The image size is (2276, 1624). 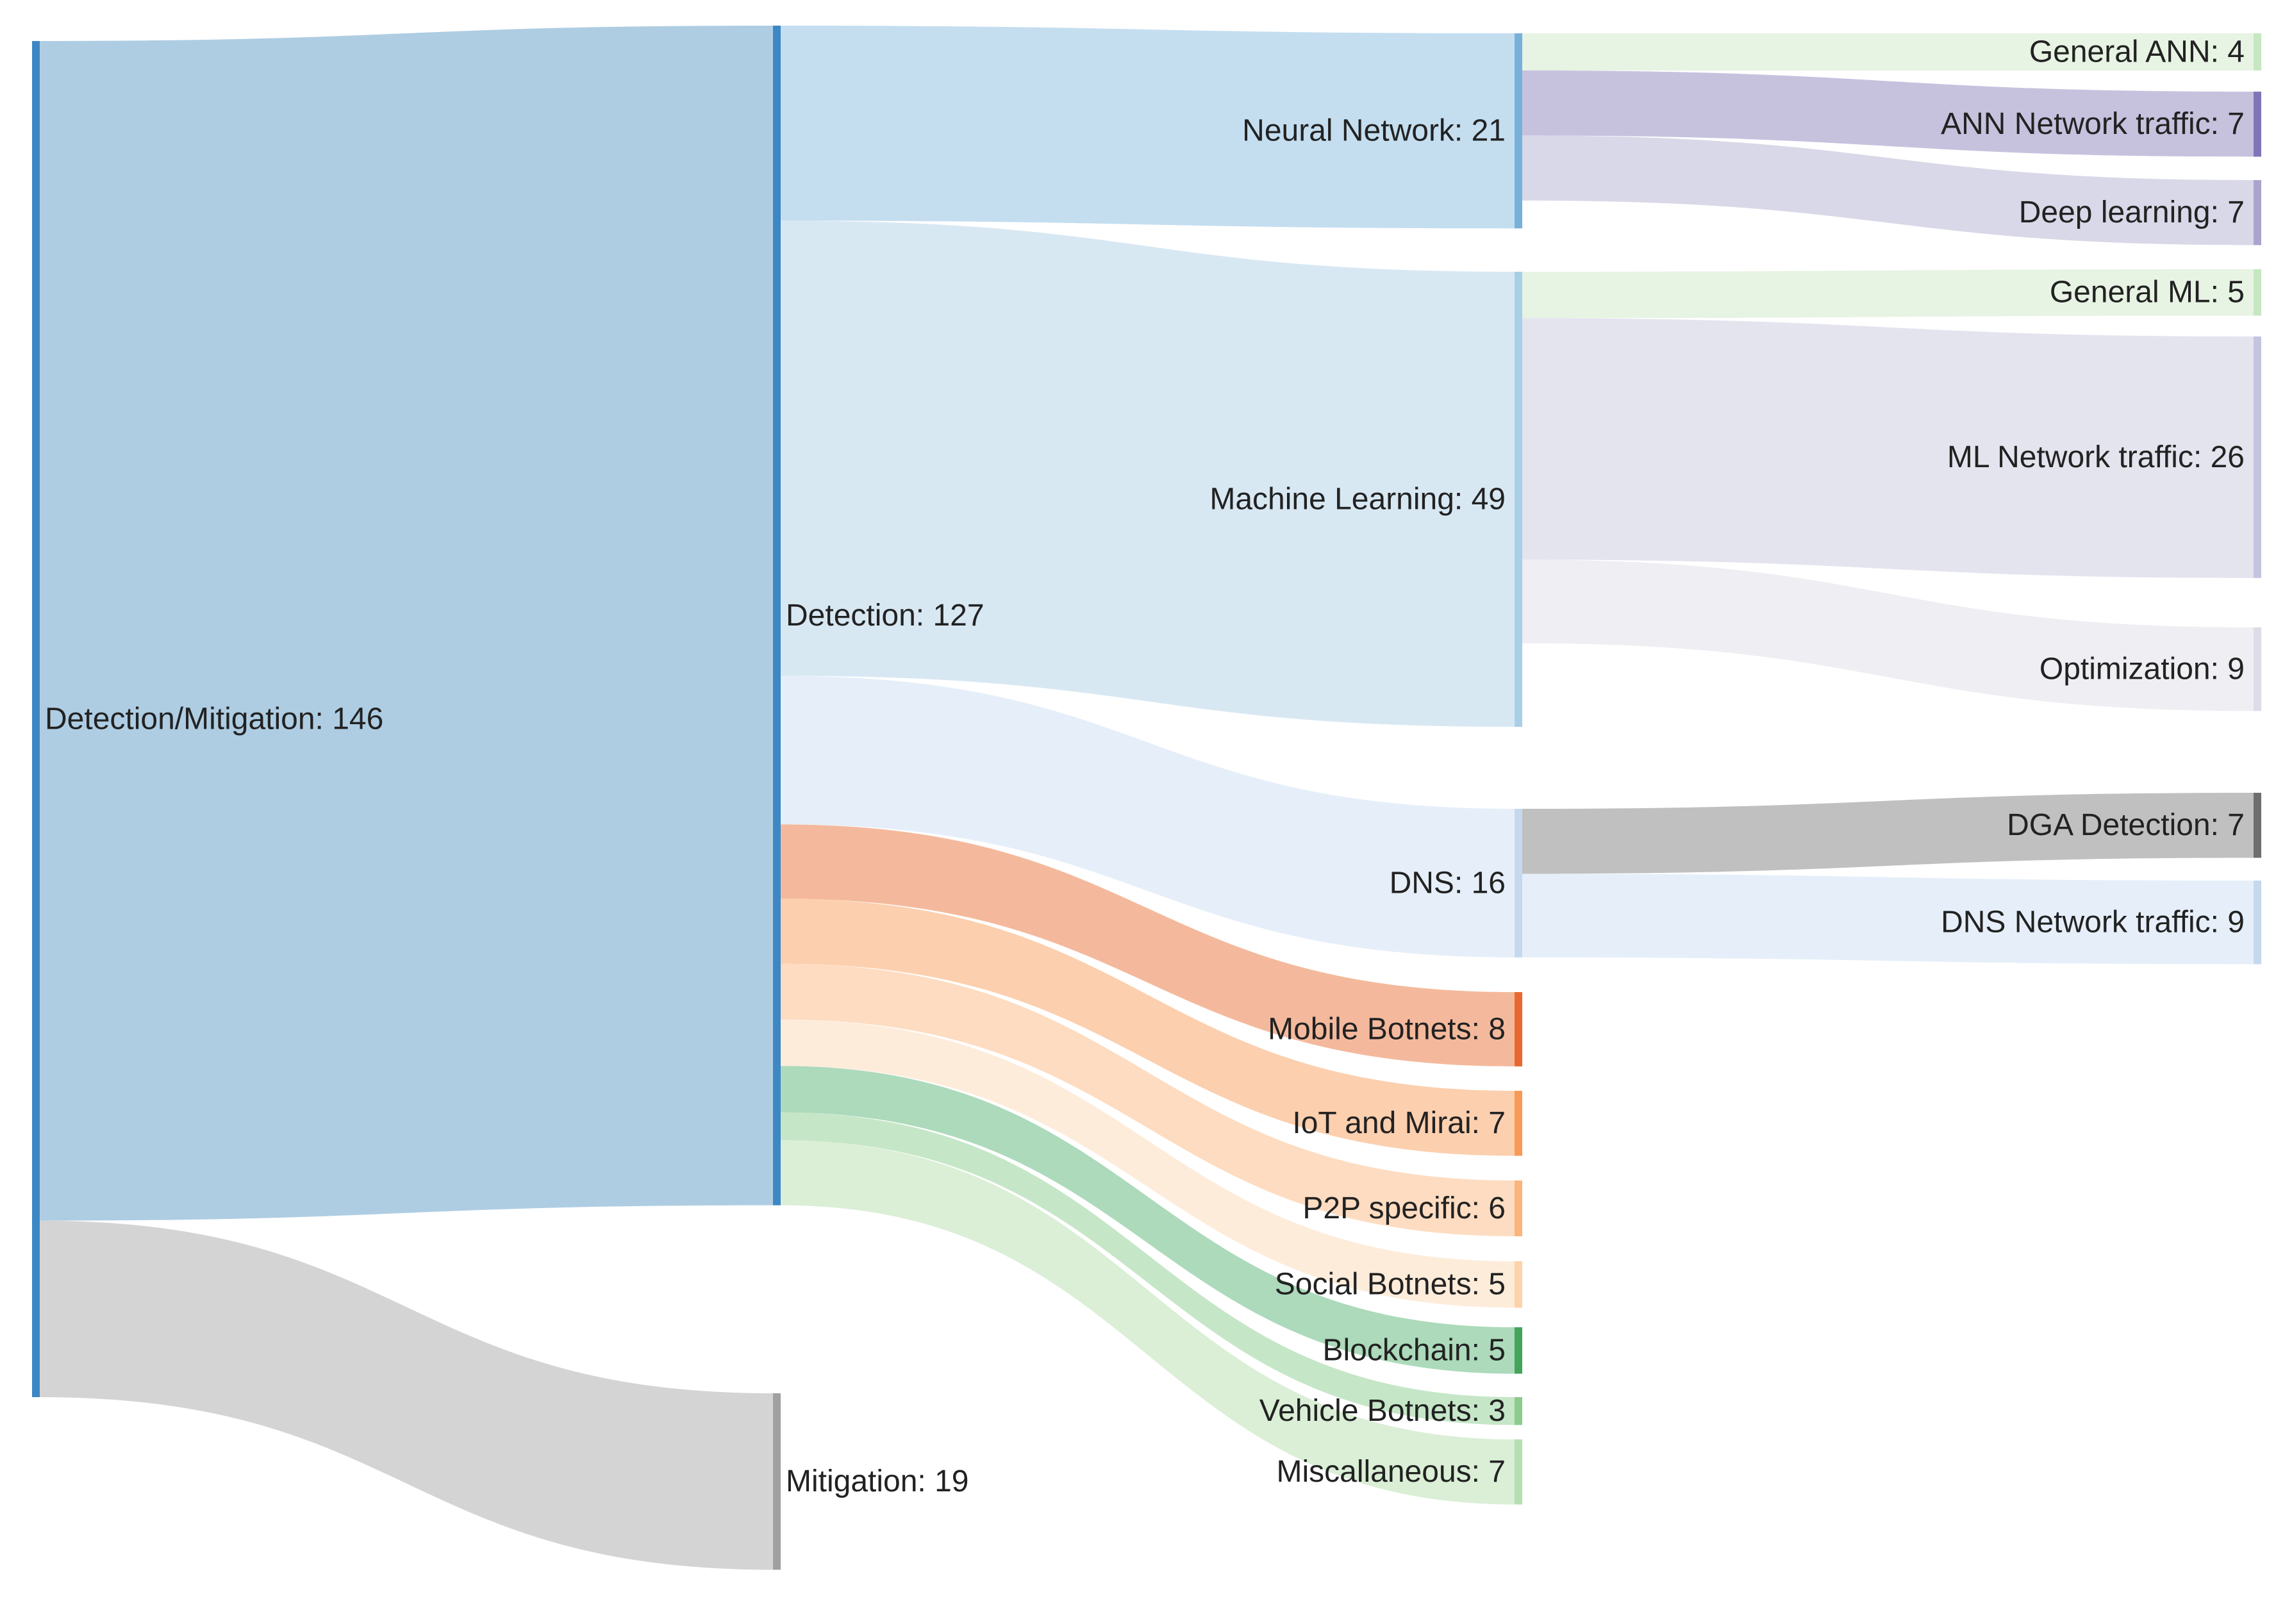 What do you see at coordinates (1888, 448) in the screenshot?
I see `link-ml-to-mlnt` at bounding box center [1888, 448].